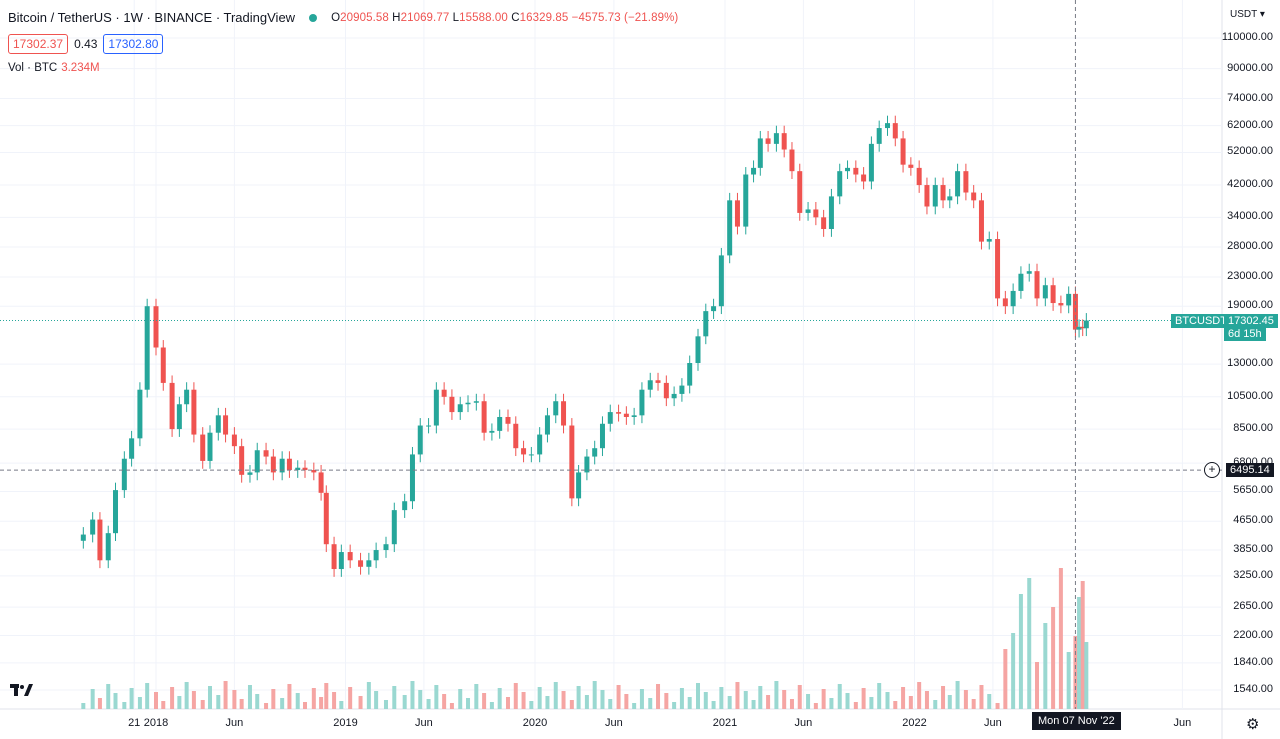  I want to click on plus-circle-icon: +, so click(1212, 470).